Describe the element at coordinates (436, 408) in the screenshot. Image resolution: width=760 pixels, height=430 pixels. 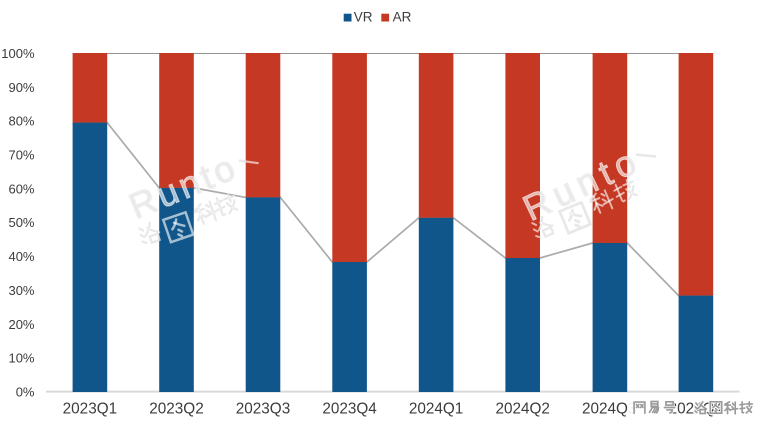
I see `svg-text: 2024Q1` at that location.